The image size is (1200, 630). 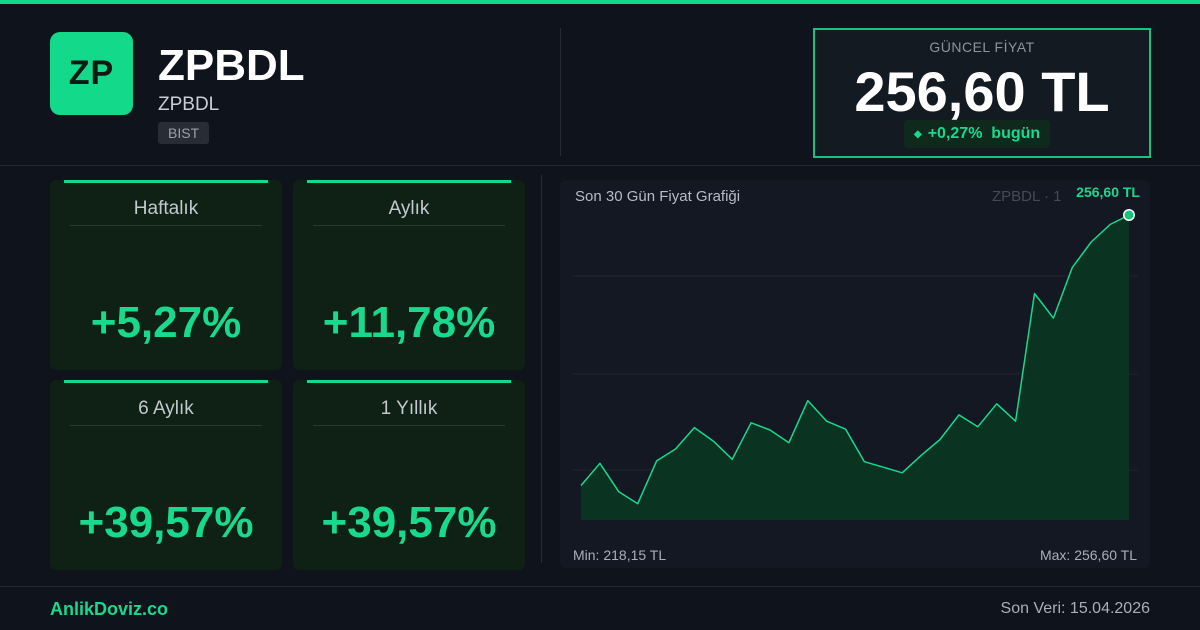 What do you see at coordinates (1075, 608) in the screenshot?
I see `last-update-text: Son Veri: 15.04.2026` at bounding box center [1075, 608].